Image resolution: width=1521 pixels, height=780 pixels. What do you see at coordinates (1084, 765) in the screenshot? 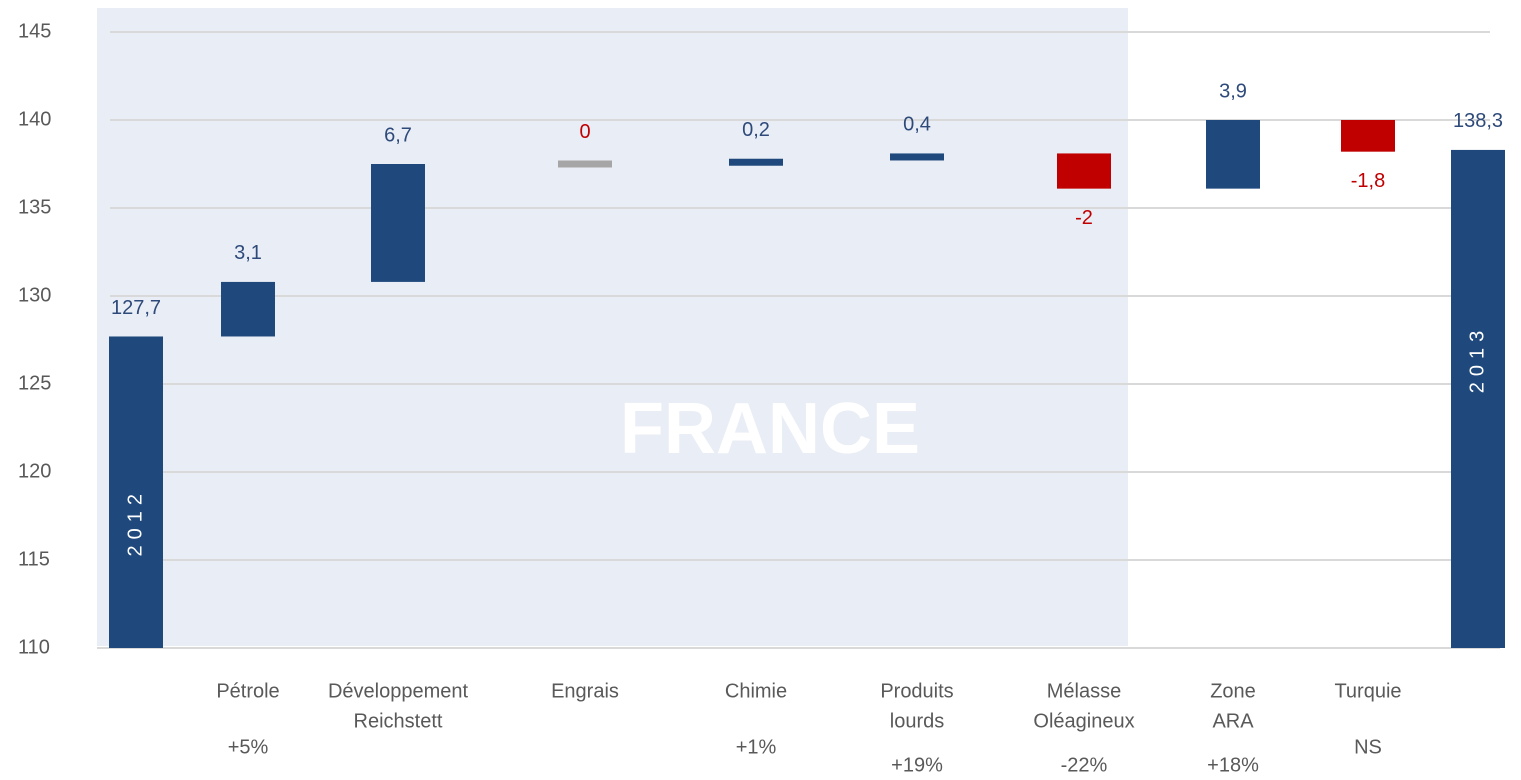
I see `change-label: -22%` at bounding box center [1084, 765].